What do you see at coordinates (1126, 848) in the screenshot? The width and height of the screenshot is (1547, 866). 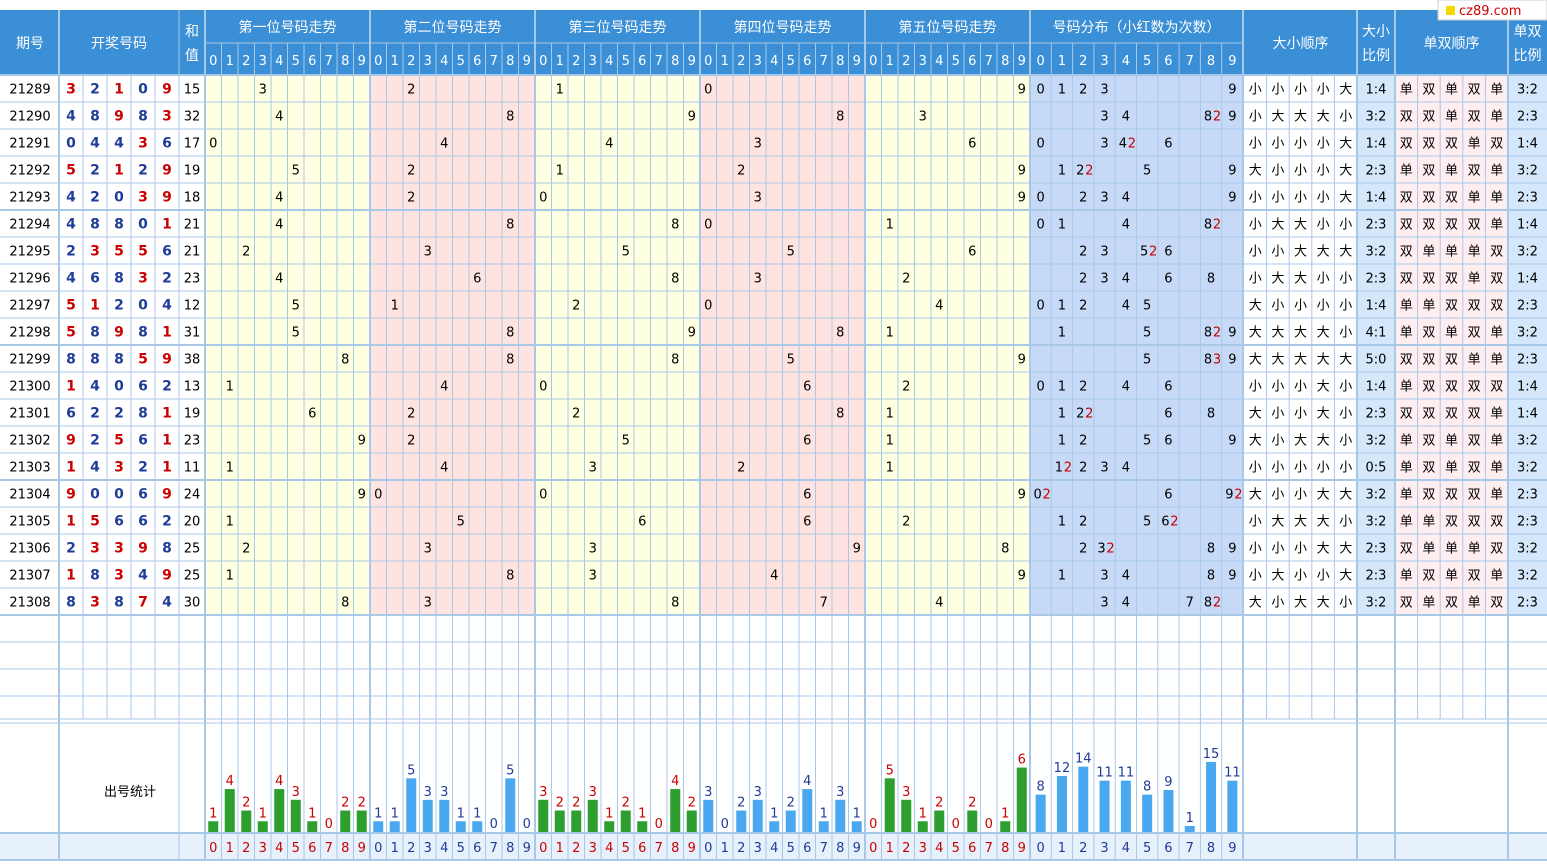 I see `axis-digit: 4` at bounding box center [1126, 848].